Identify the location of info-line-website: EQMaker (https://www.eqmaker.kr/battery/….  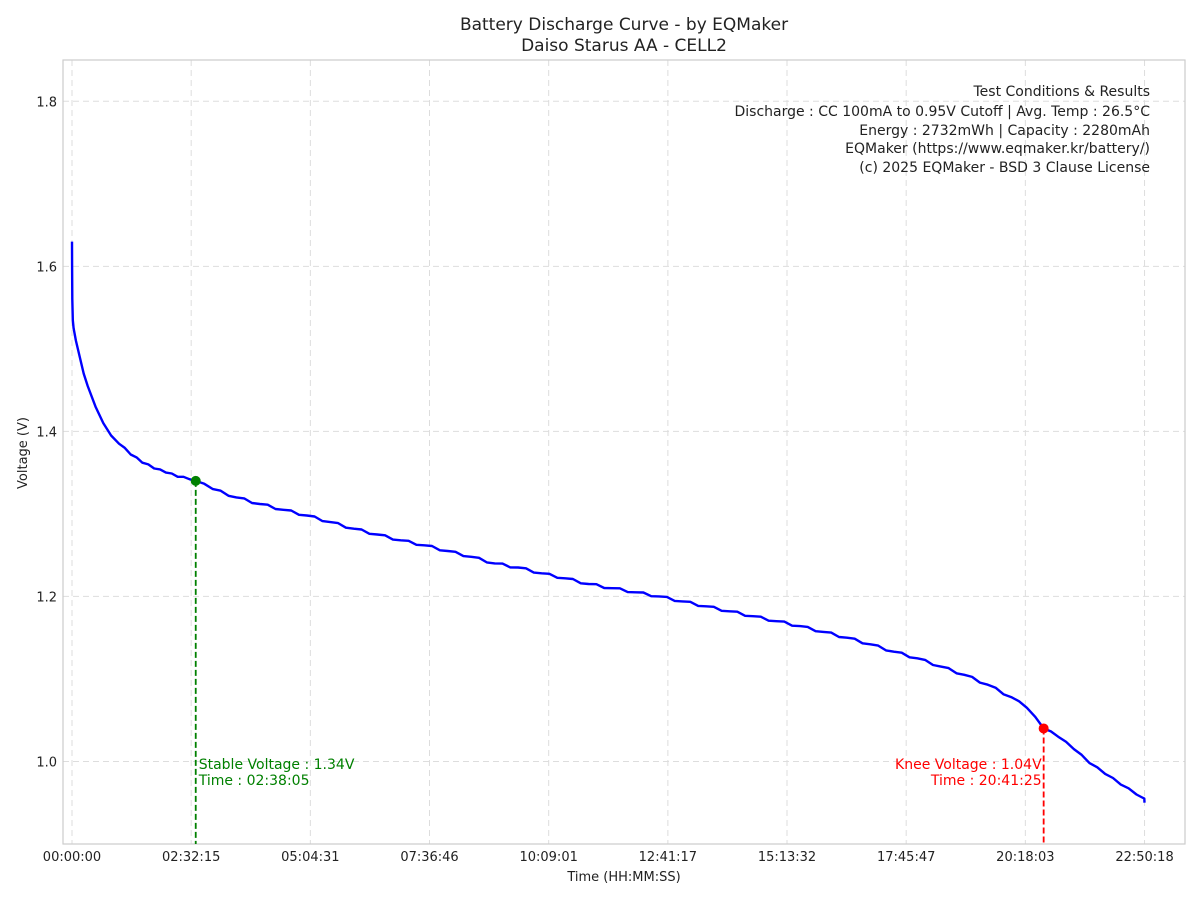
(997, 149).